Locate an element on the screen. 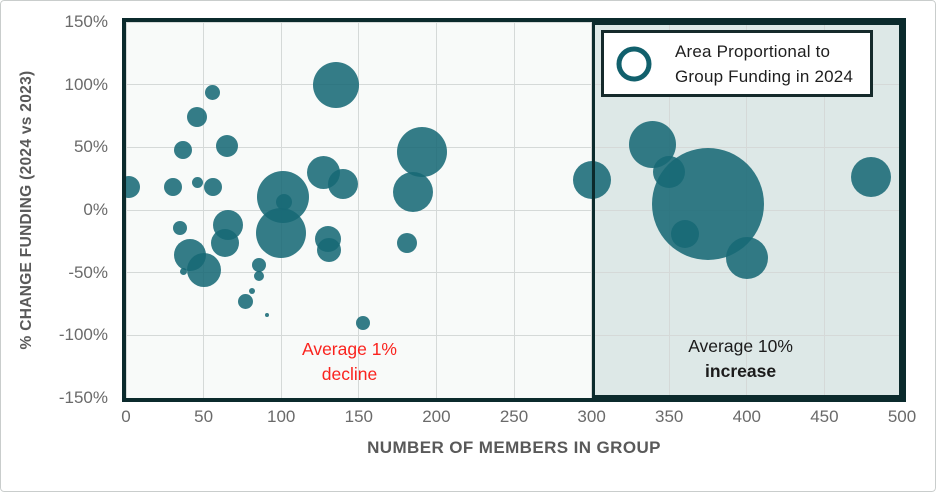 The height and width of the screenshot is (492, 936). annotation-decline: Average 1% decline is located at coordinates (349, 362).